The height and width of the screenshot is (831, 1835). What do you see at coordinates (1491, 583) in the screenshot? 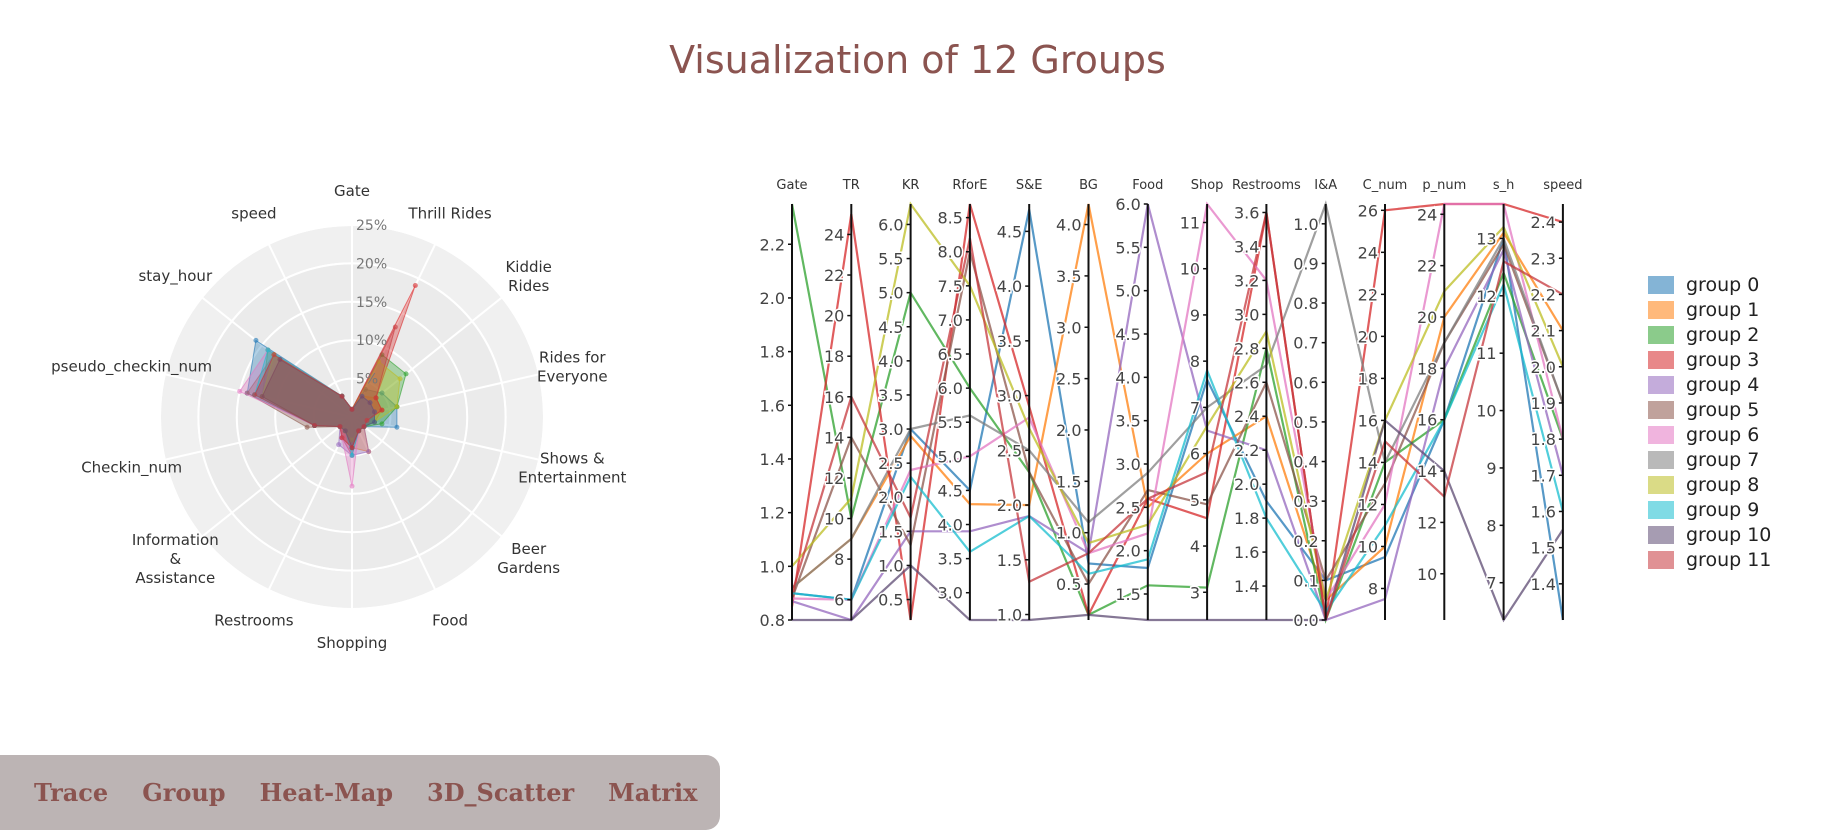
I see `pc-tick-label: 7` at bounding box center [1491, 583].